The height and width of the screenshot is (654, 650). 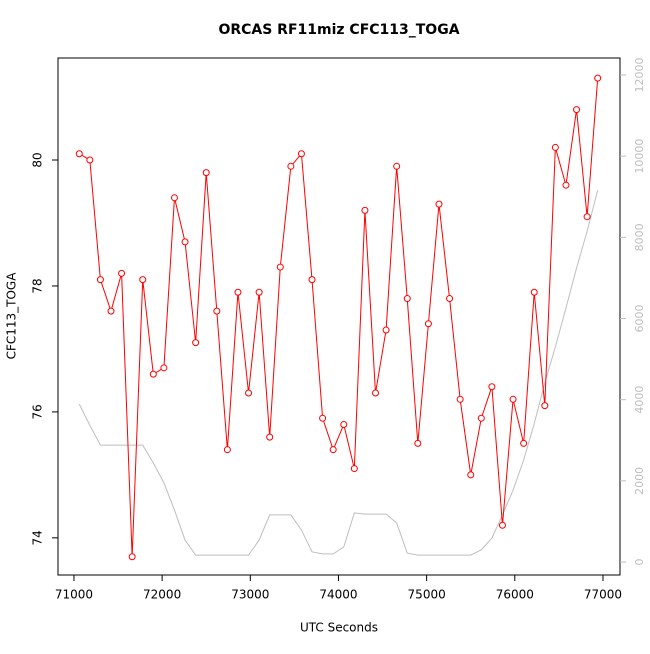 What do you see at coordinates (338, 595) in the screenshot?
I see `x-tick-label: 74000` at bounding box center [338, 595].